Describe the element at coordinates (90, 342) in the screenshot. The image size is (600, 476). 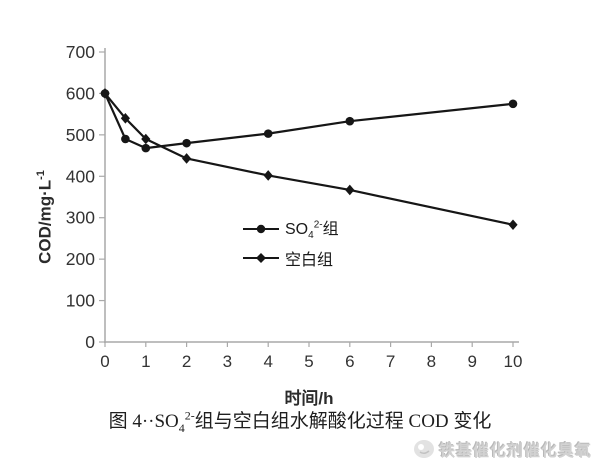
I see `y-tick-label: 0` at that location.